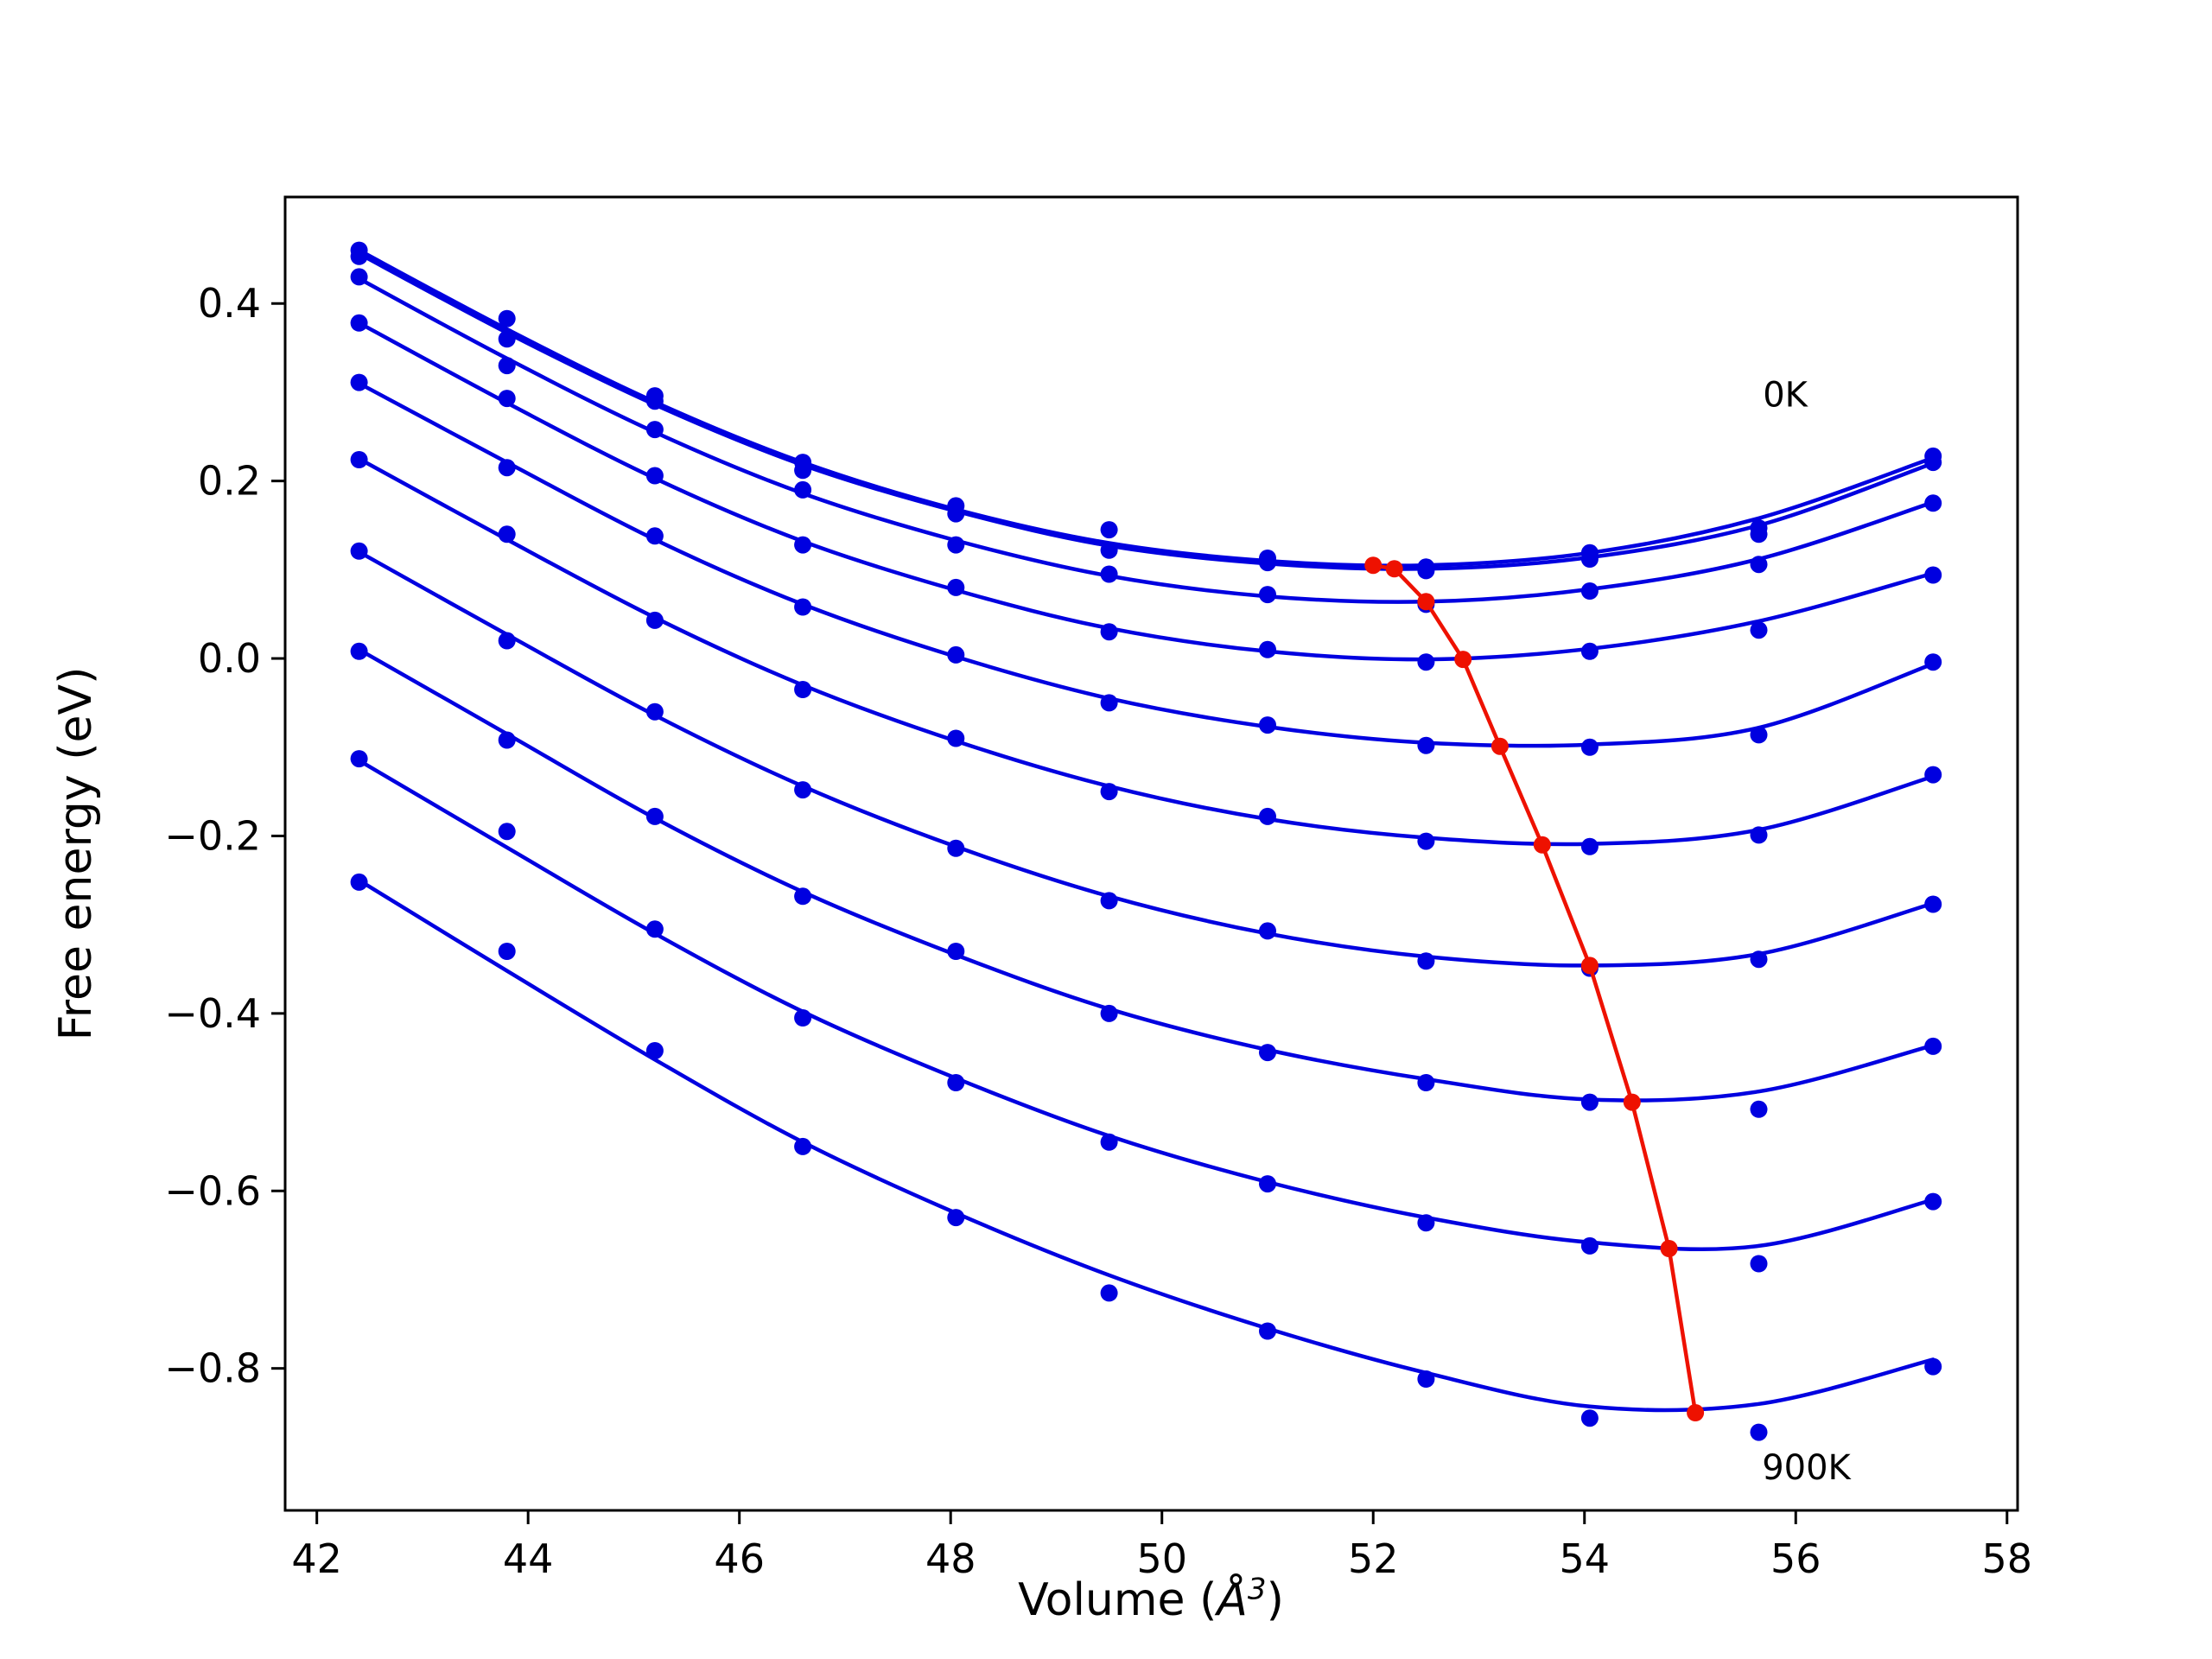 Image resolution: width=2212 pixels, height=1659 pixels. I want to click on x-axis-label-suffix: ), so click(1275, 1600).